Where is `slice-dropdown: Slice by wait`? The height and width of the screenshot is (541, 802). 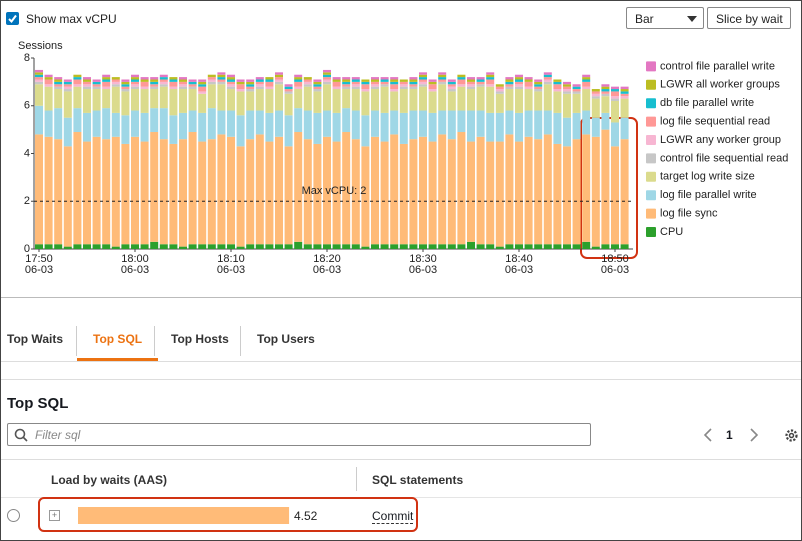 slice-dropdown: Slice by wait is located at coordinates (749, 18).